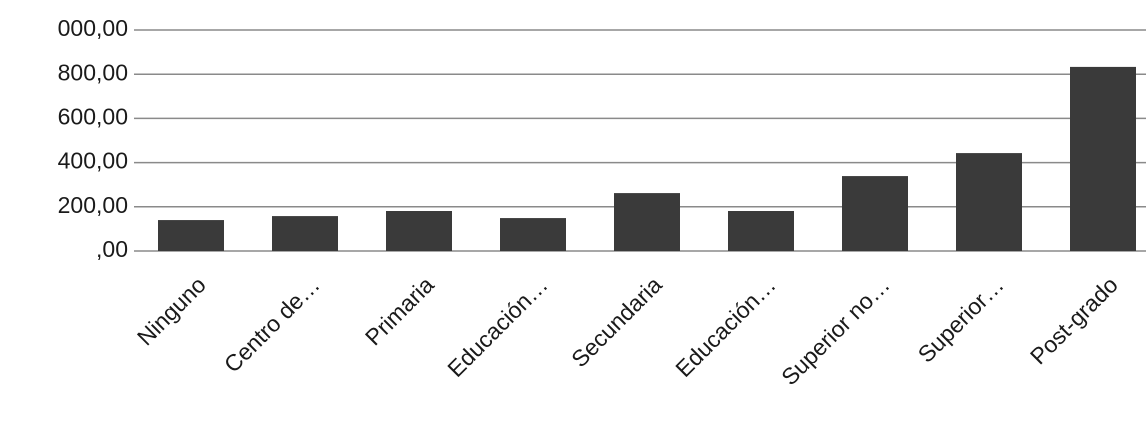  What do you see at coordinates (171, 310) in the screenshot?
I see `x-tick-label: Ninguno` at bounding box center [171, 310].